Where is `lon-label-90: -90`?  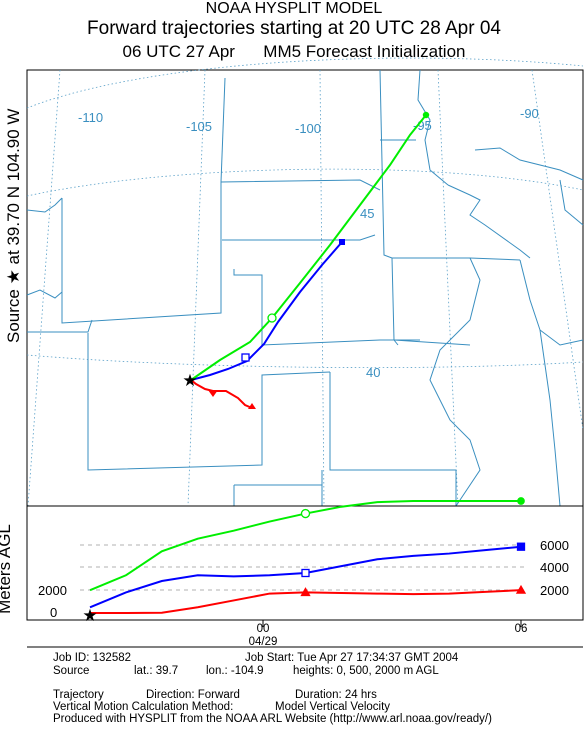 lon-label-90: -90 is located at coordinates (529, 113).